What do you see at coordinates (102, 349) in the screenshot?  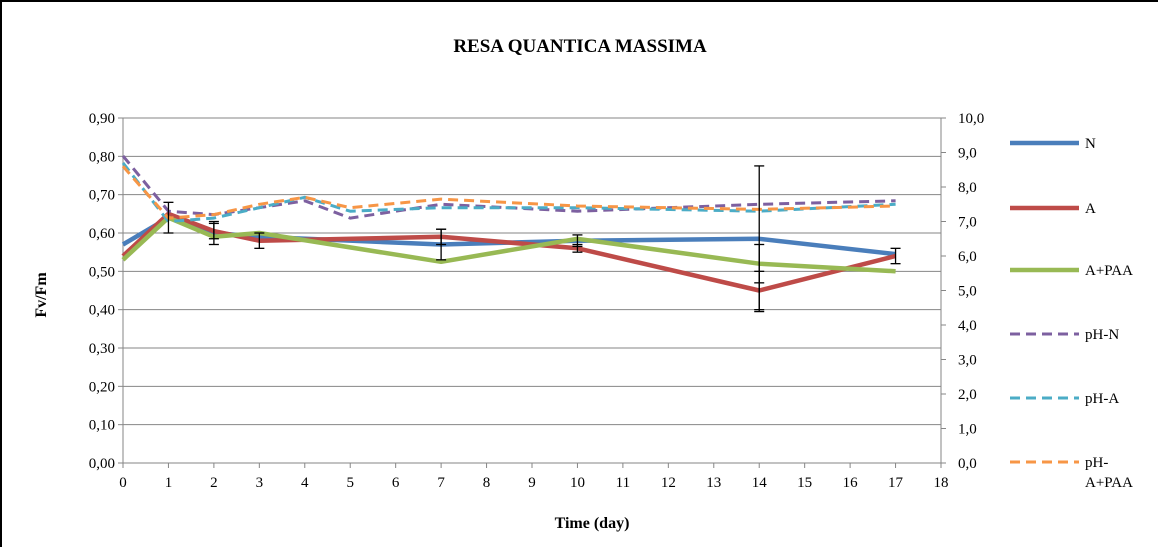 I see `y-tick-label: 0,30` at bounding box center [102, 349].